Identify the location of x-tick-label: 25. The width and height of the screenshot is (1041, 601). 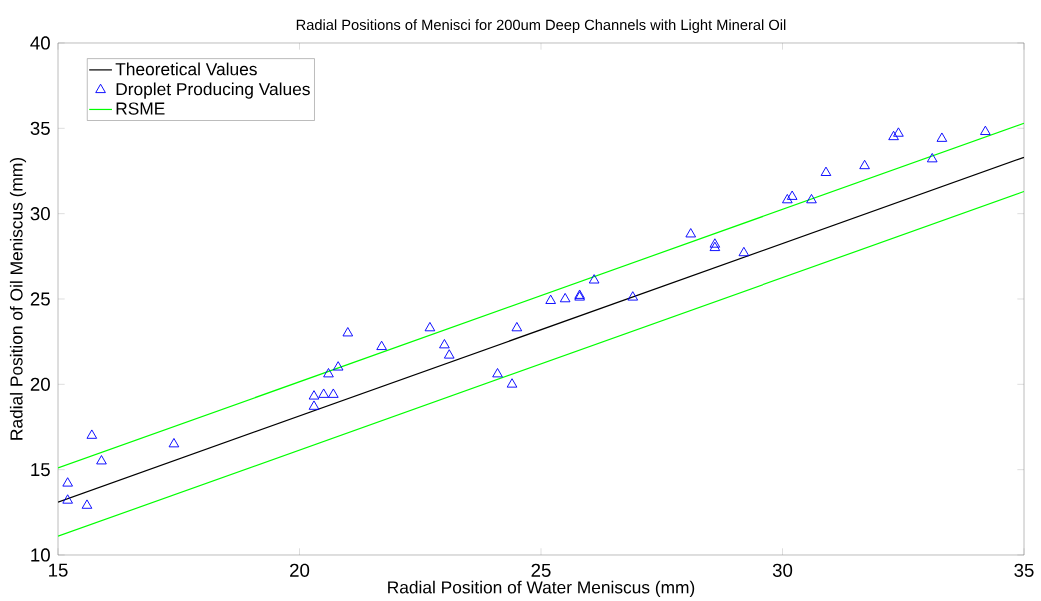
(541, 570).